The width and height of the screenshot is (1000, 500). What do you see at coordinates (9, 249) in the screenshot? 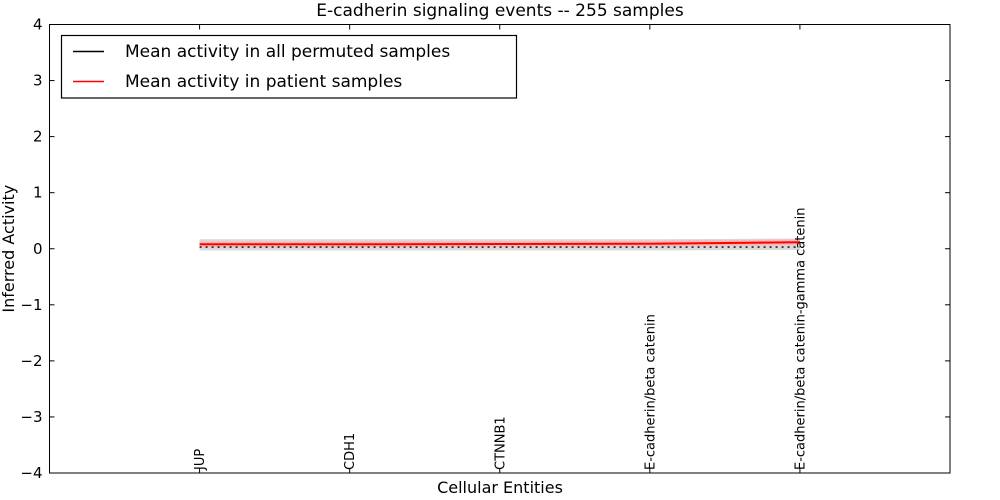
I see `y-axis-label: Inferred Activity` at bounding box center [9, 249].